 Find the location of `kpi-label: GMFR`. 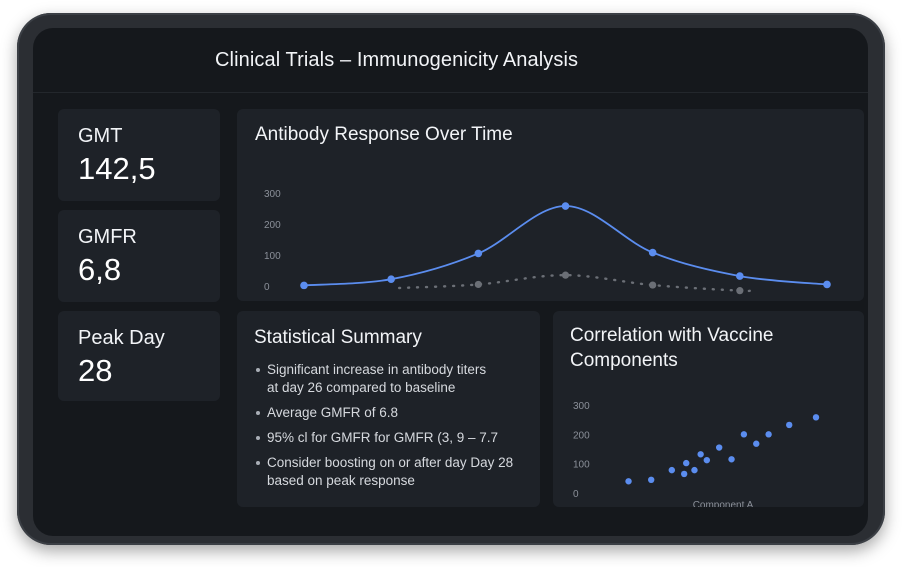

kpi-label: GMFR is located at coordinates (107, 237).